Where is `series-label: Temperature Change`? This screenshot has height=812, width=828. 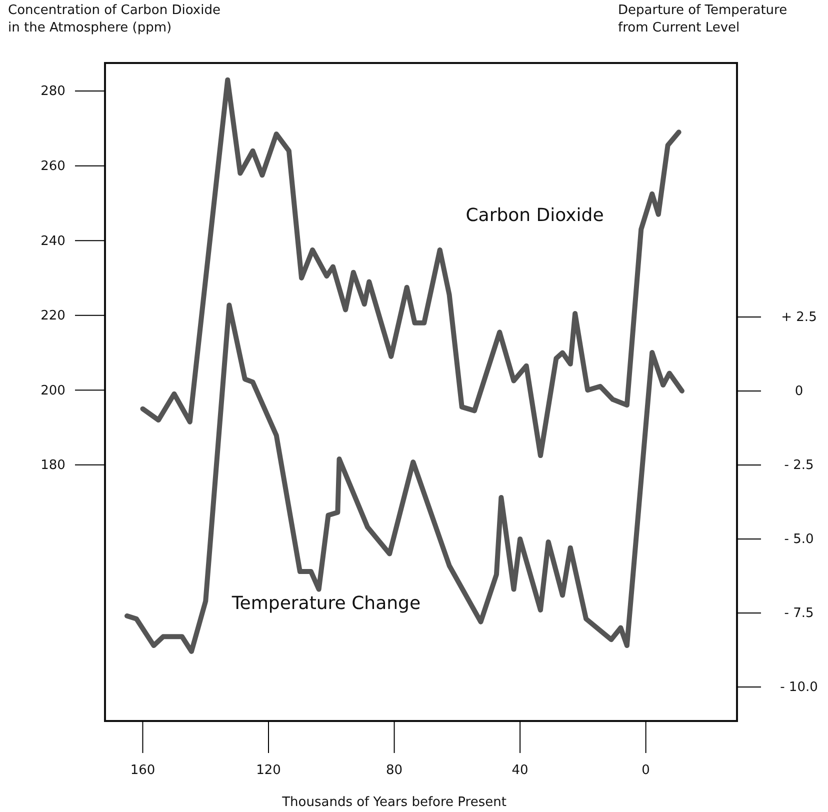 series-label: Temperature Change is located at coordinates (325, 603).